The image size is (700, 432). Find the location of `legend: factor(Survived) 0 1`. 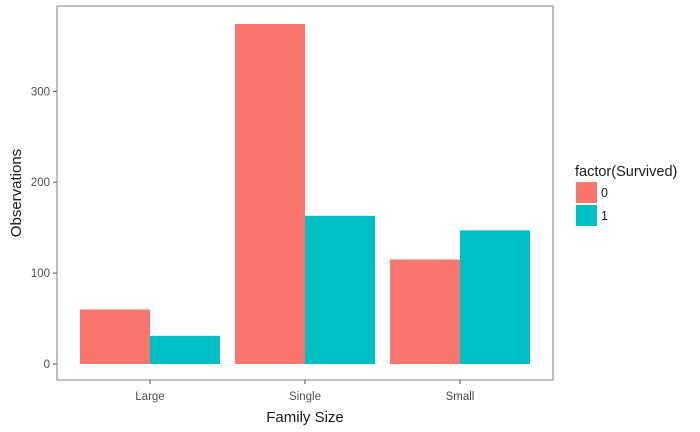

legend: factor(Survived) 0 1 is located at coordinates (626, 195).